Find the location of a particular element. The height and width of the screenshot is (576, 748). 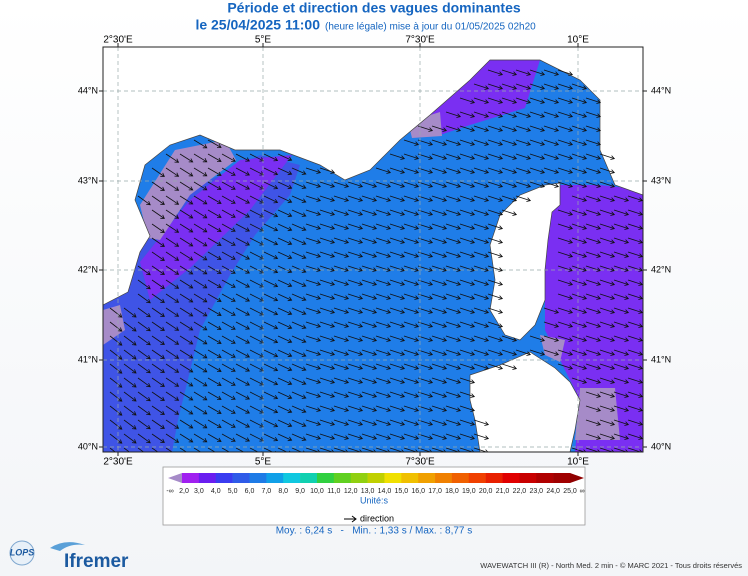

colorbar-label: 21,0 is located at coordinates (503, 491).